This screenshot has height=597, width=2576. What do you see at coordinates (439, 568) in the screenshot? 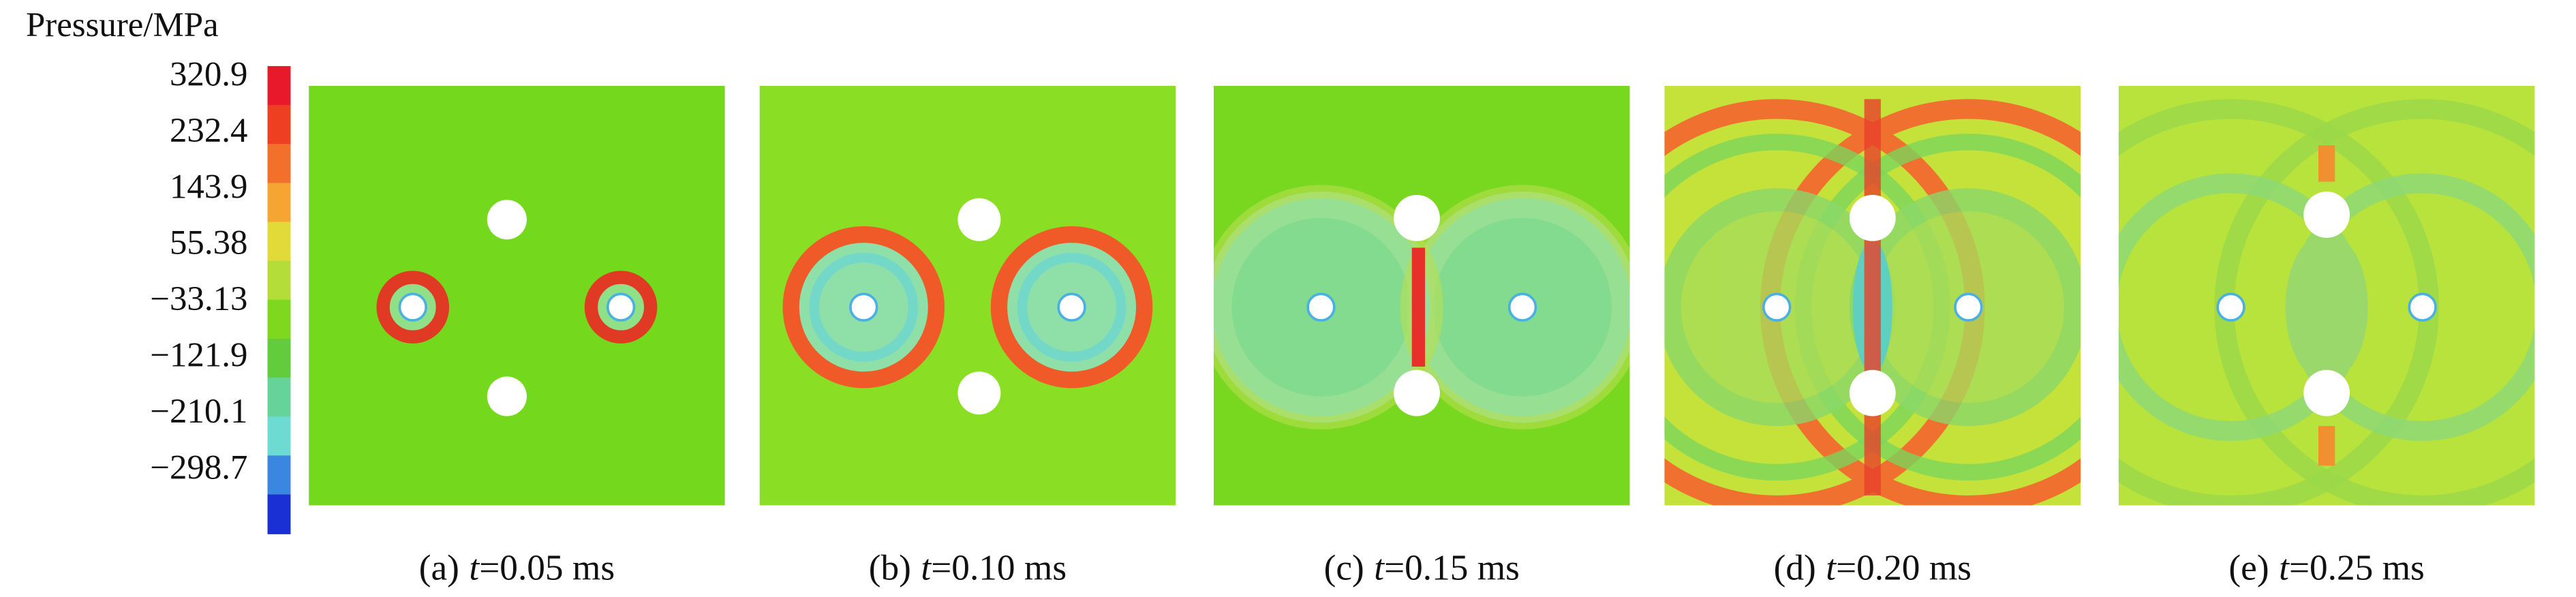
I see `panel-label: (a)` at bounding box center [439, 568].